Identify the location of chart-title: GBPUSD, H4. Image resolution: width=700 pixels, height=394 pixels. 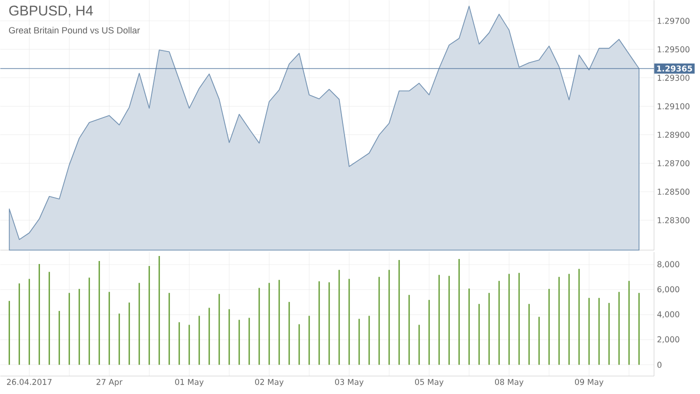
(51, 12).